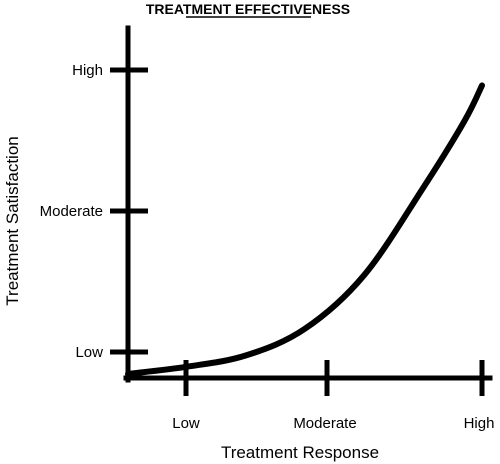  What do you see at coordinates (248, 9) in the screenshot?
I see `chart-title: TREATMENT EFFECTIVENESS` at bounding box center [248, 9].